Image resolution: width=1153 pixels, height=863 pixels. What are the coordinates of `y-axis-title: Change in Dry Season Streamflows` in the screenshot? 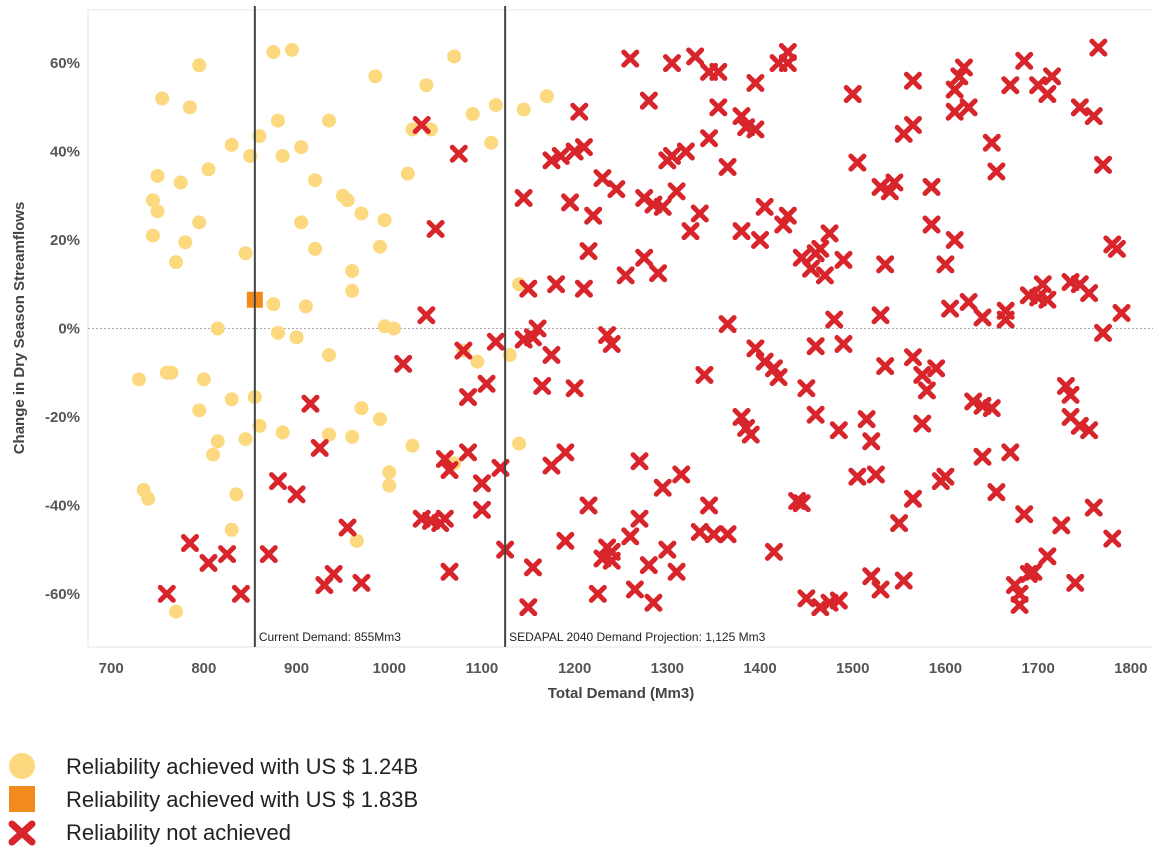 It's located at (19, 328).